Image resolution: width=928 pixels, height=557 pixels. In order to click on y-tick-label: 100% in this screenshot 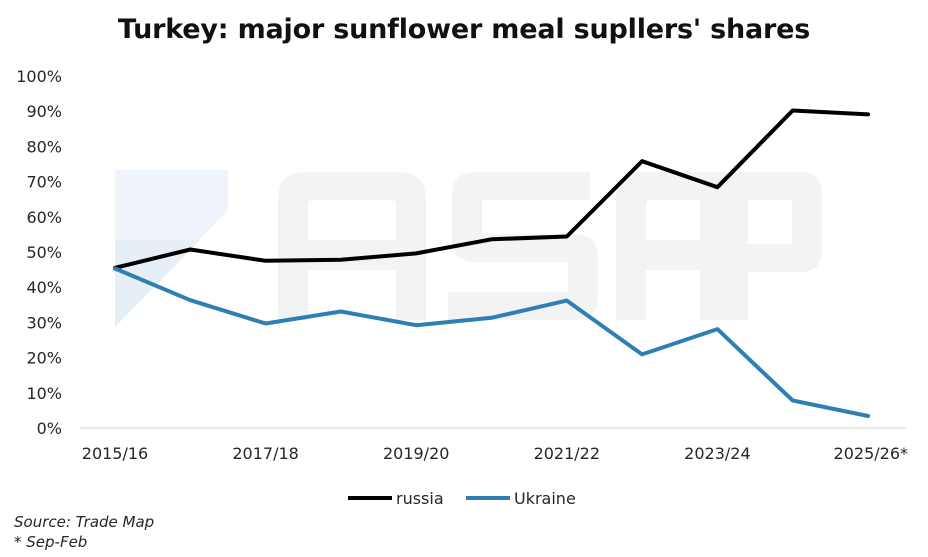, I will do `click(39, 76)`.